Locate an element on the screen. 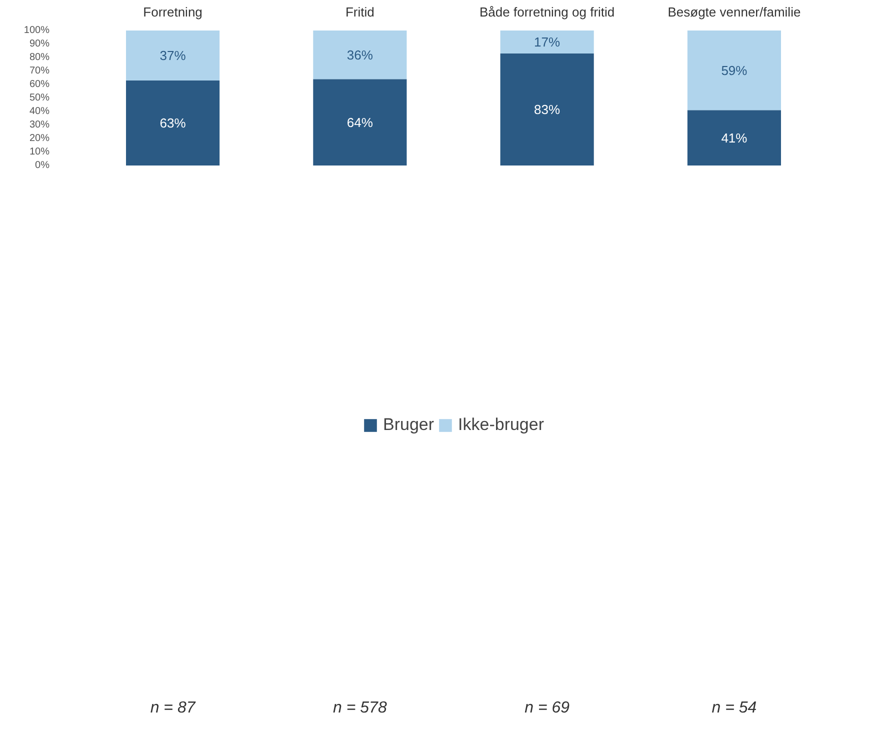  data-label: 36% is located at coordinates (360, 54).